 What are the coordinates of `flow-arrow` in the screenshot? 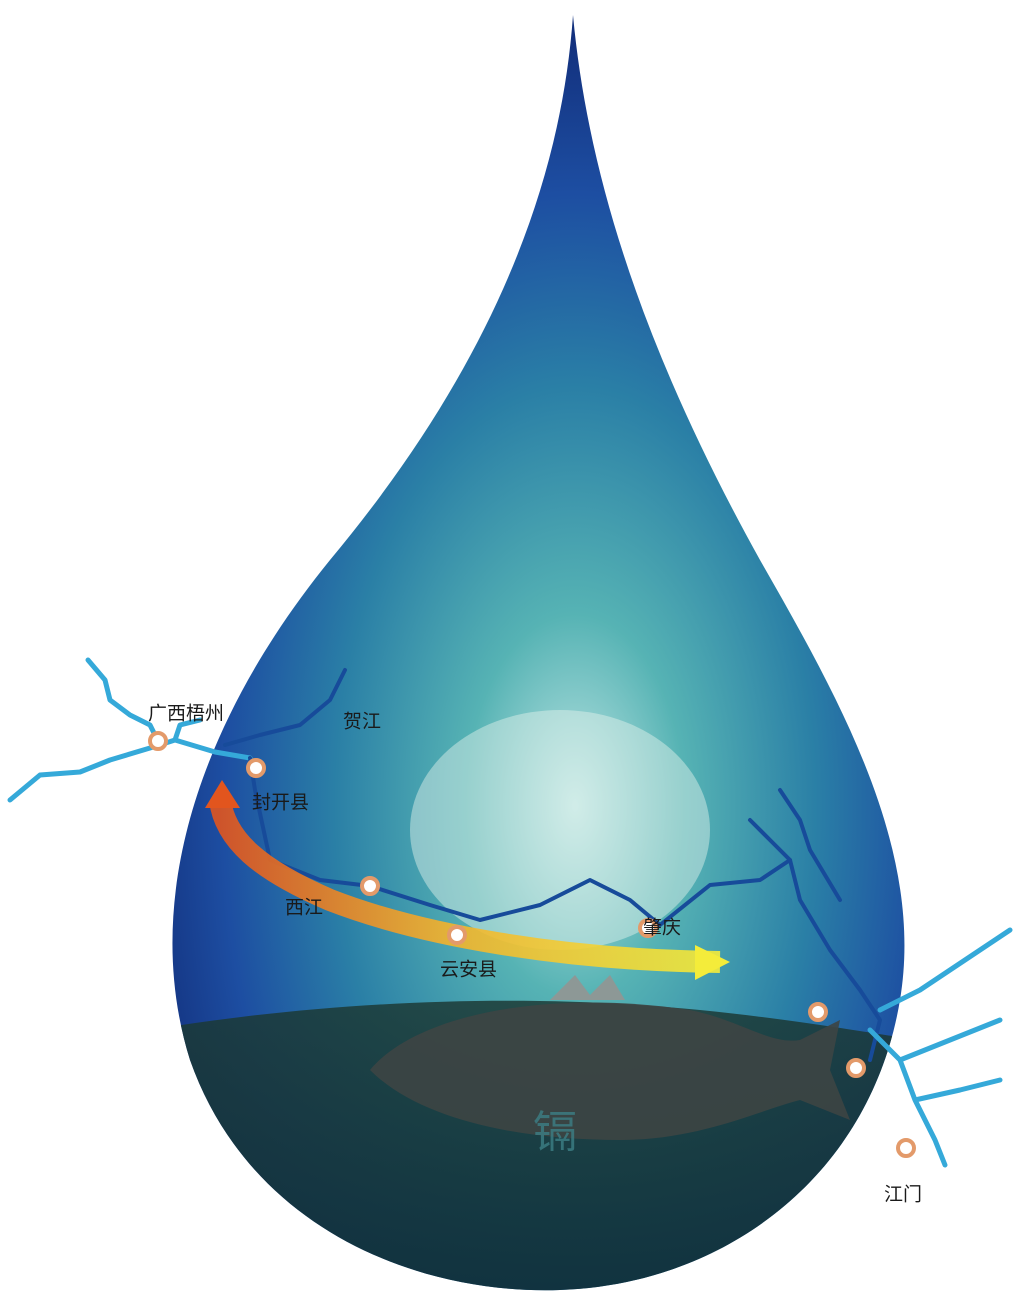 It's located at (465, 885).